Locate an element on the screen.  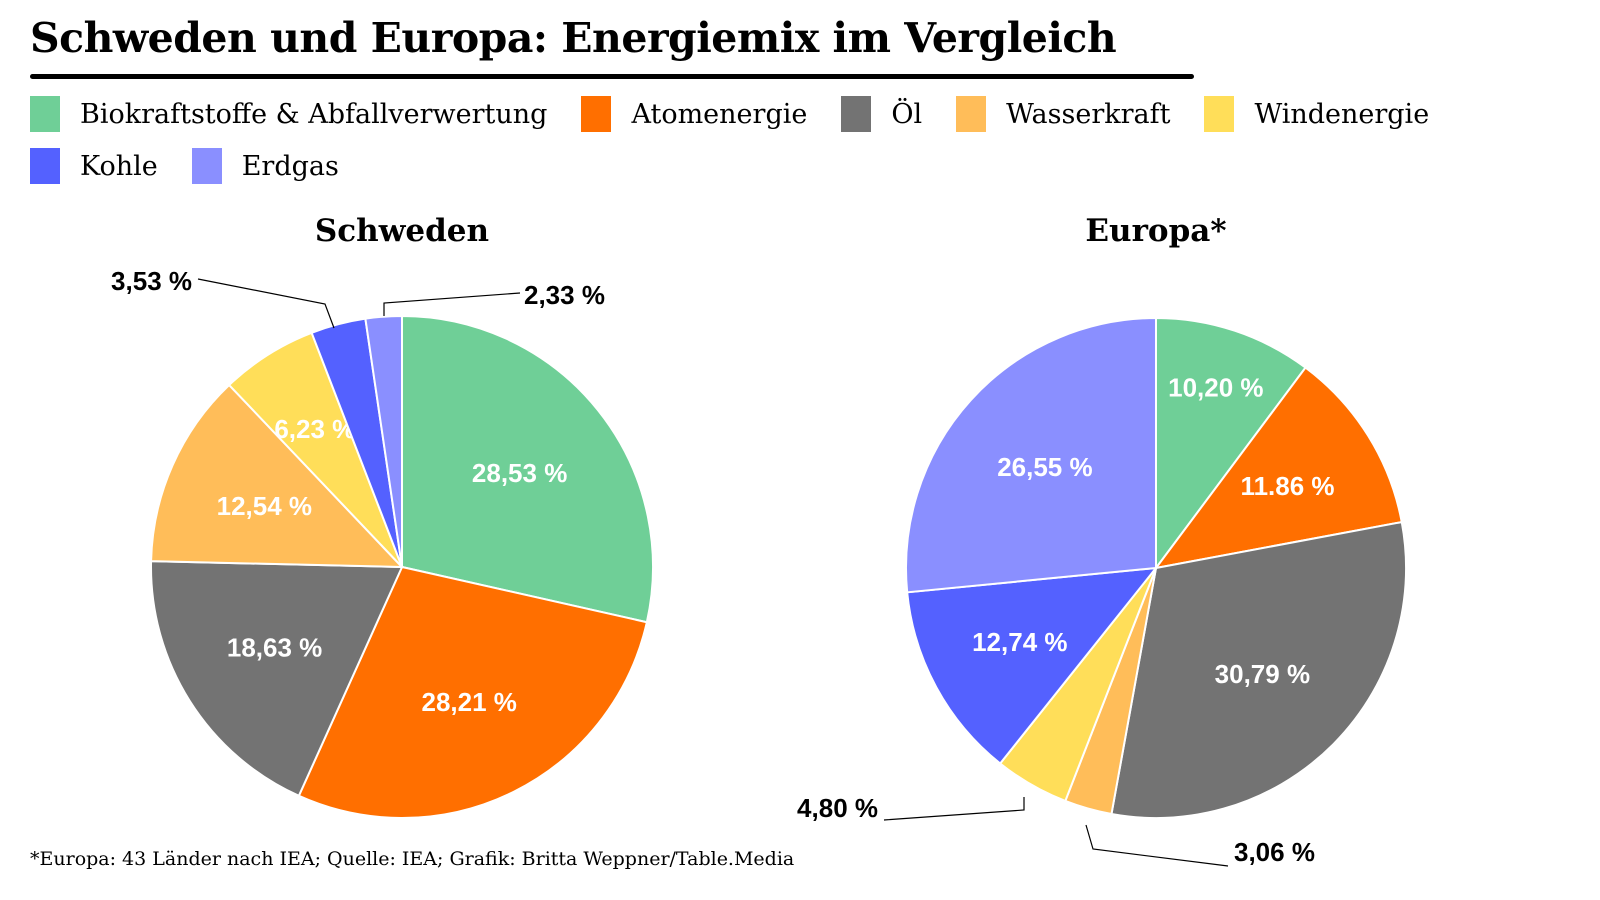
legend-item-atomenergie: Atomenergie is located at coordinates (694, 114).